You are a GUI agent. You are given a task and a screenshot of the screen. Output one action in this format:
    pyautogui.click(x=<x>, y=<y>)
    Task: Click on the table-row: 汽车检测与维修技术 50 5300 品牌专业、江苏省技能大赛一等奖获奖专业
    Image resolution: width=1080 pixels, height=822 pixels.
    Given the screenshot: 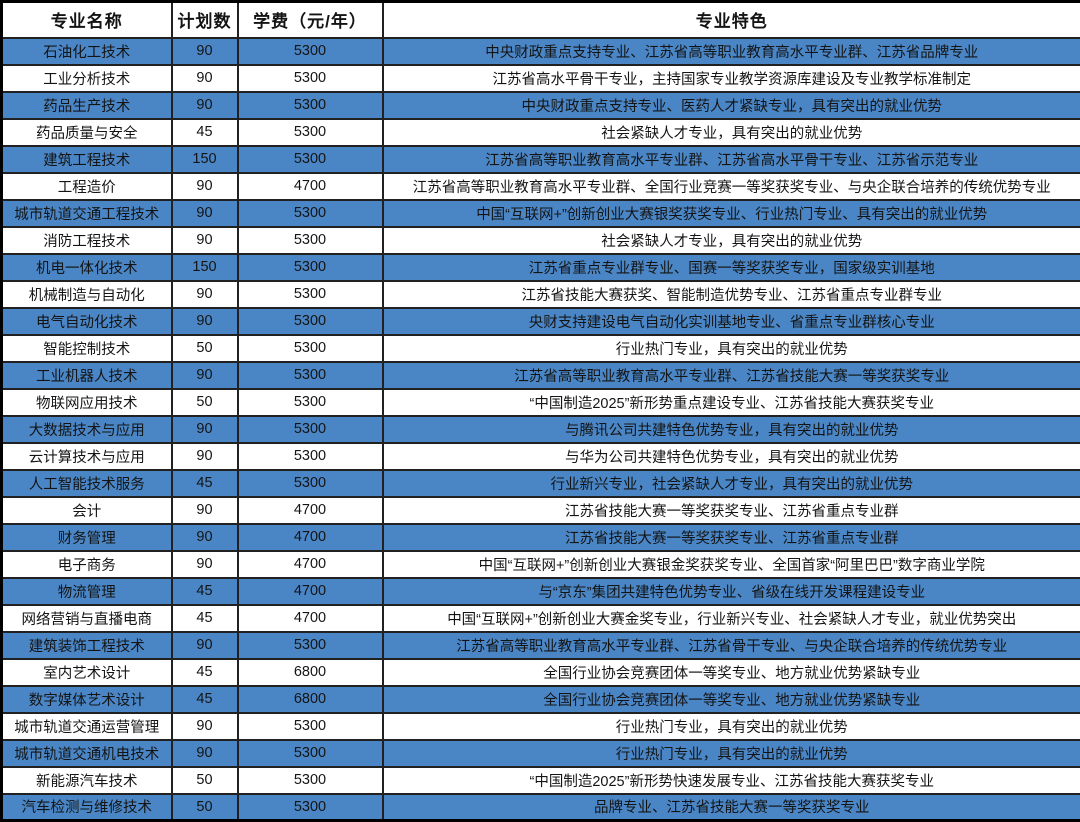 What is the action you would take?
    pyautogui.click(x=541, y=807)
    